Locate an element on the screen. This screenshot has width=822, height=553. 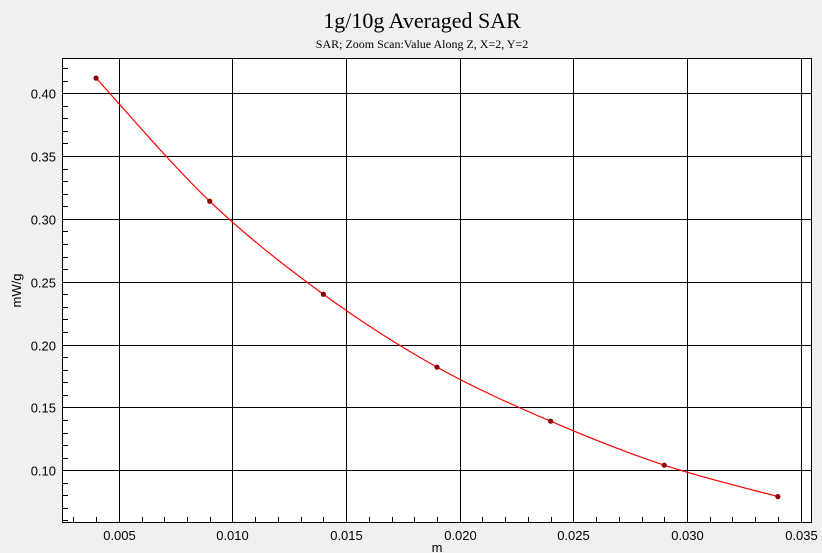
chart-subtitle: SAR; Zoom Scan:Value Along Z, X=2, Y=2 is located at coordinates (422, 44).